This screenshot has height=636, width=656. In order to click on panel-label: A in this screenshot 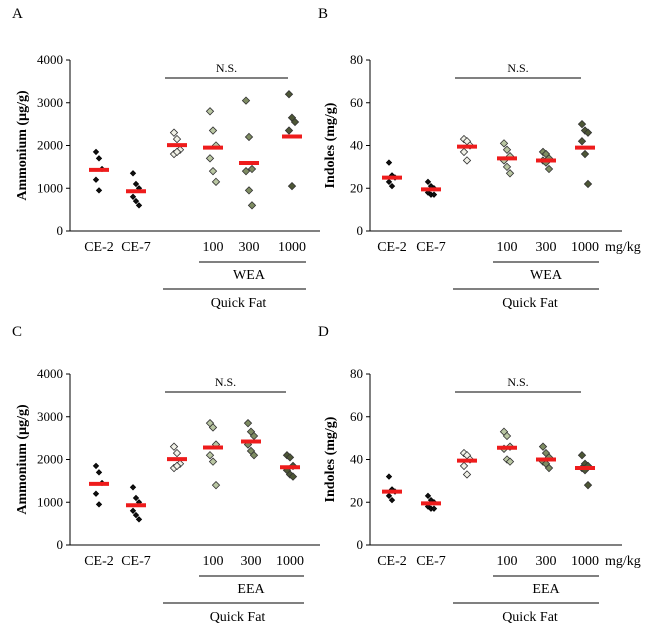, I will do `click(17, 14)`.